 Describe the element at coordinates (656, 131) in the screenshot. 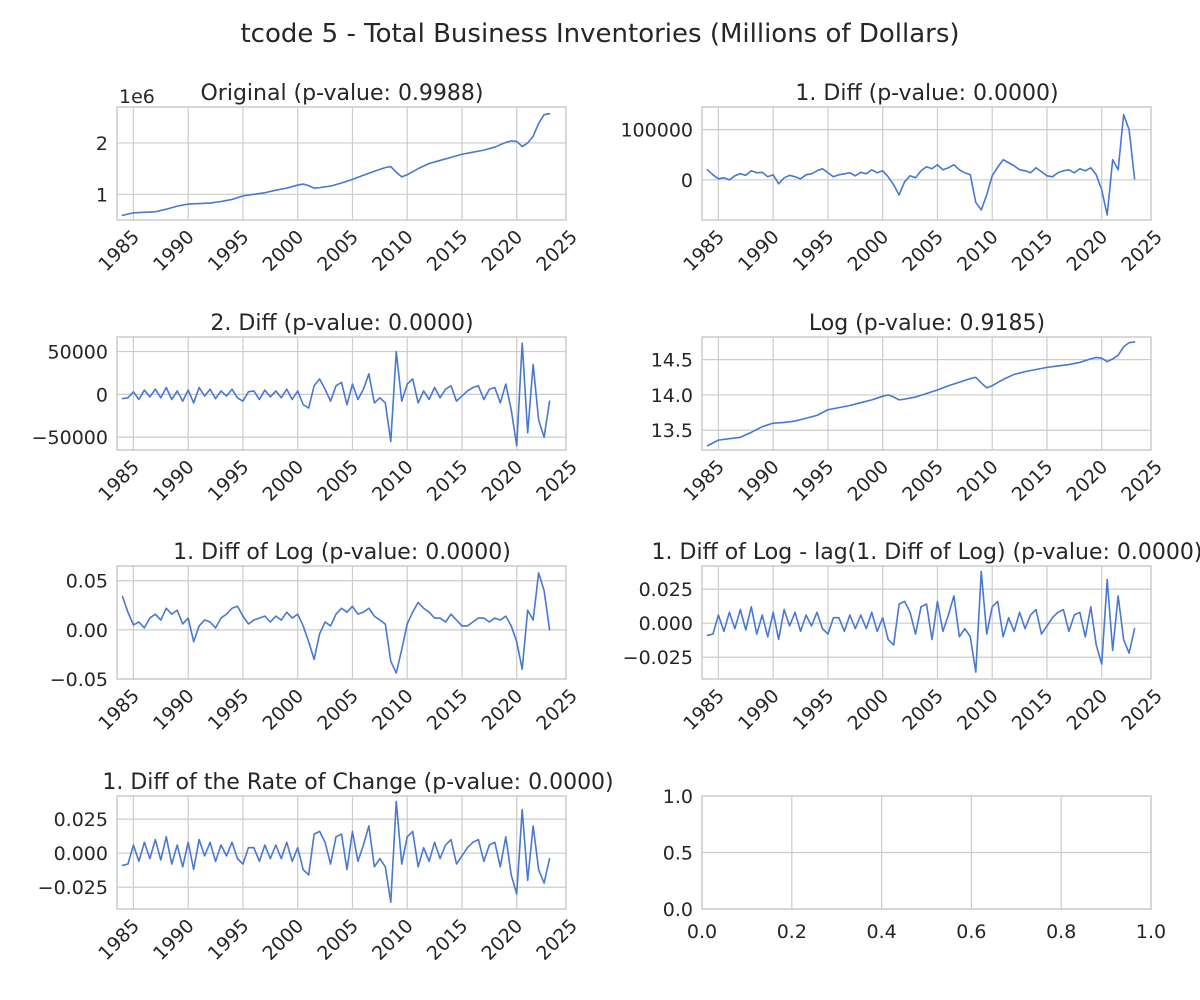

I see `y-tick-label: 100000` at that location.